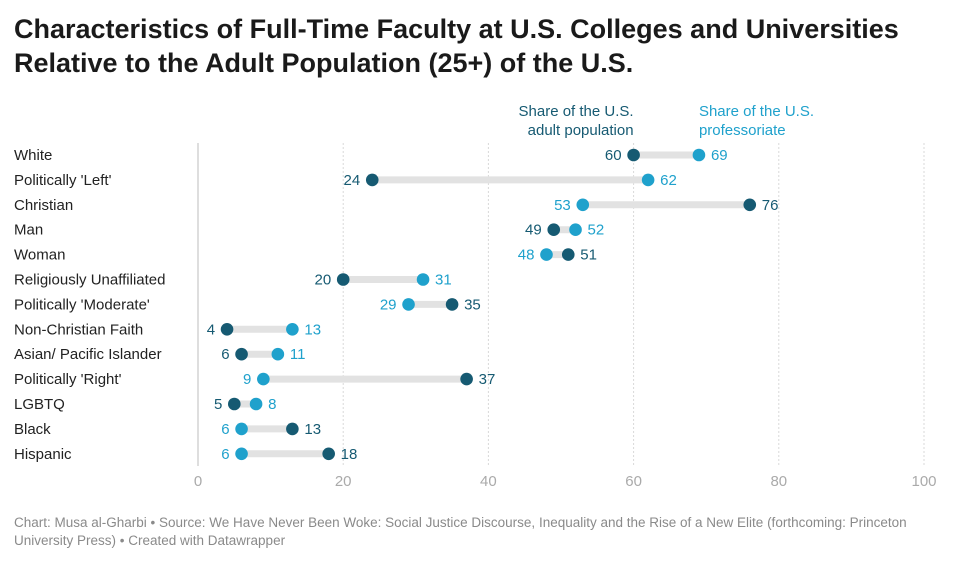 The image size is (960, 564). Describe the element at coordinates (145, 404) in the screenshot. I see `chart-row: LGBTQ 5 8` at that location.